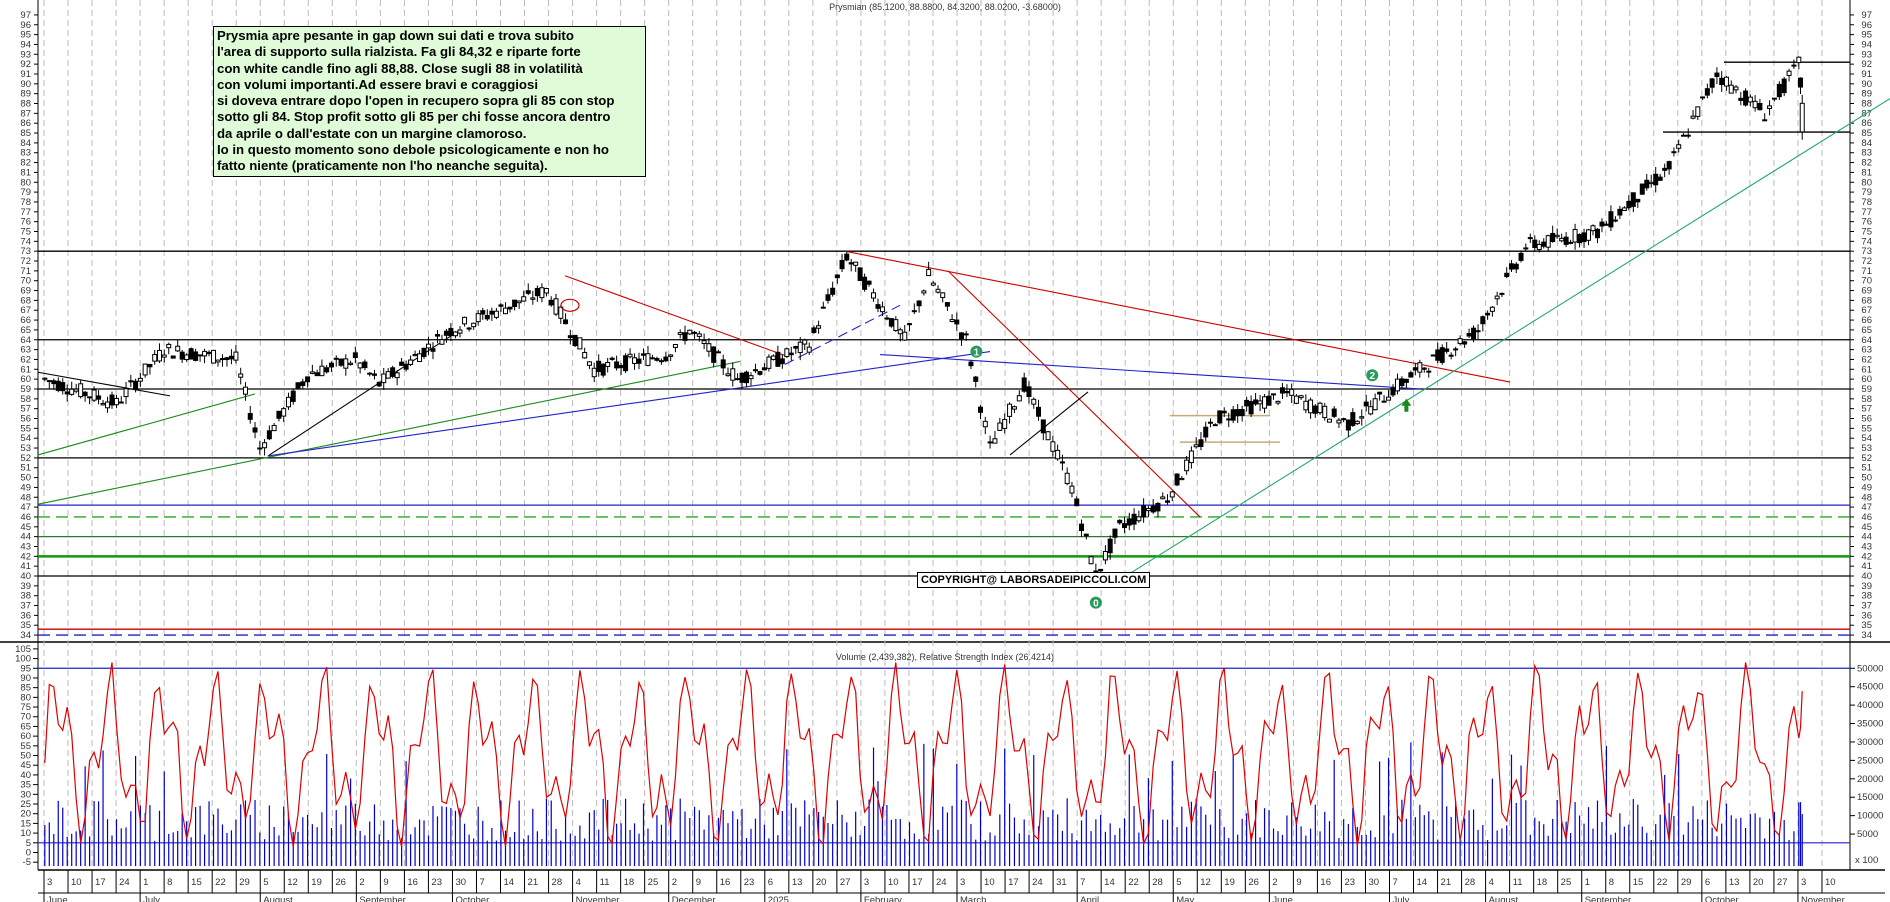 The image size is (1890, 902). I want to click on svg-text: 49, so click(25, 487).